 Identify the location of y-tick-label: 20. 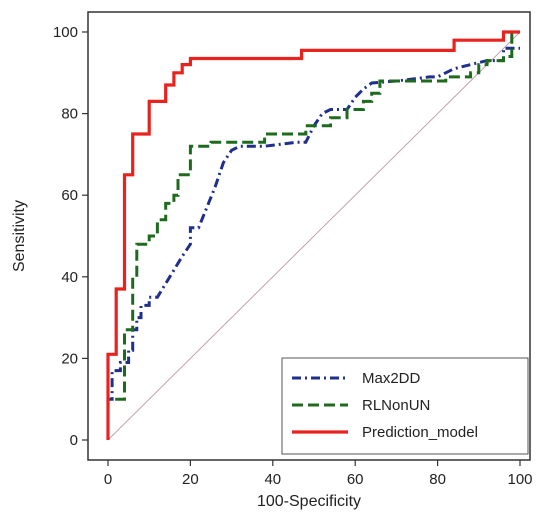
(69, 358).